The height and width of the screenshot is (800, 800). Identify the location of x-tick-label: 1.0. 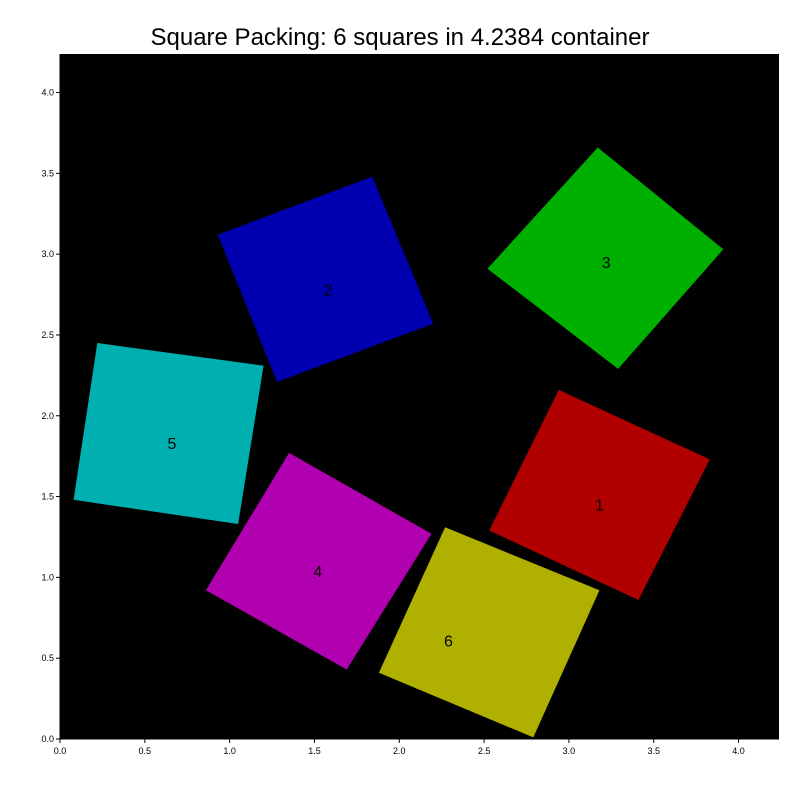
(229, 751).